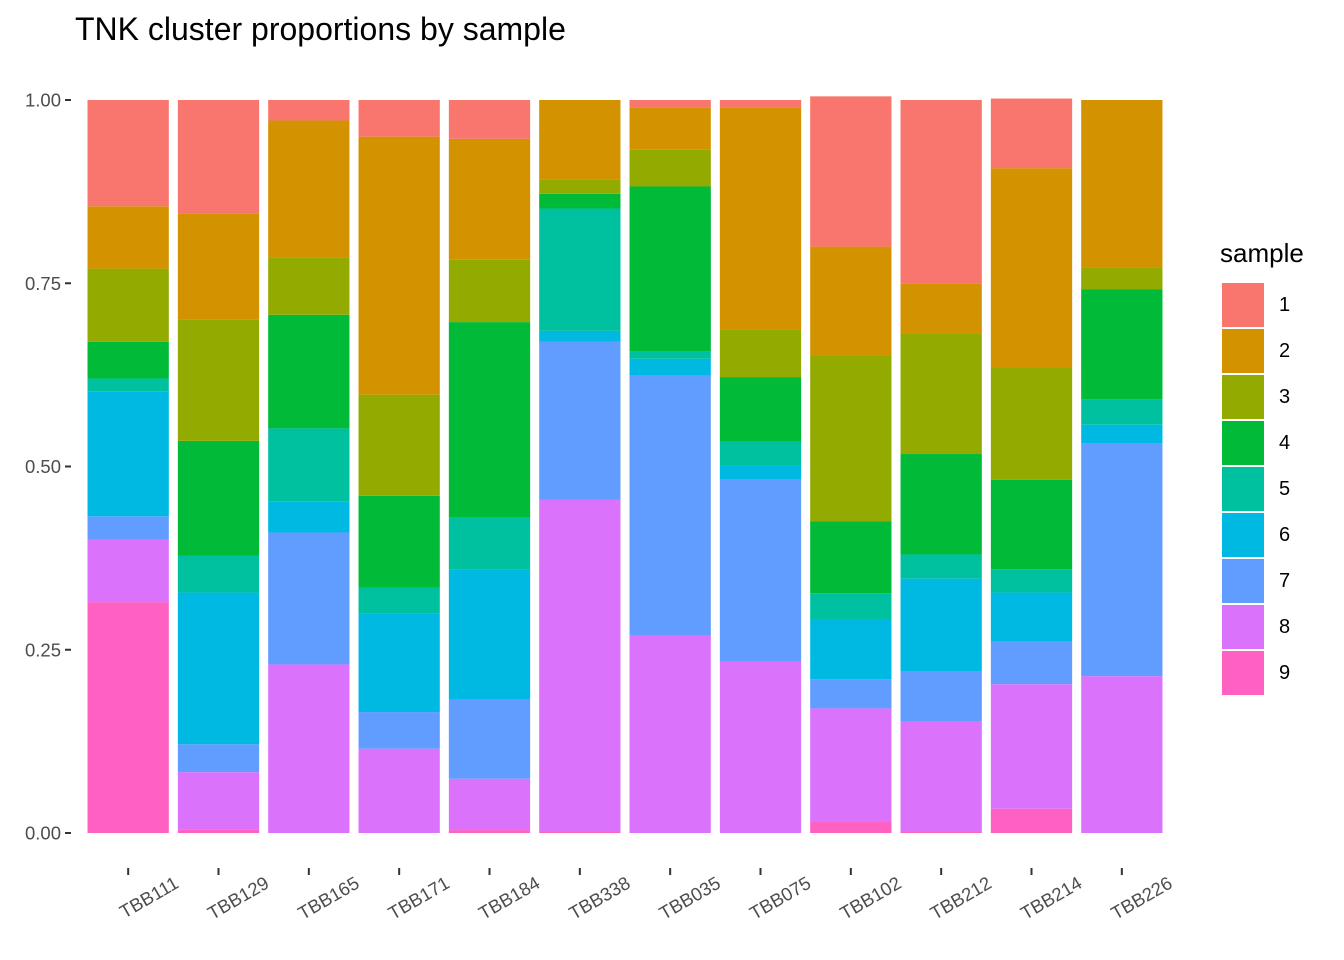  What do you see at coordinates (419, 898) in the screenshot?
I see `x-tick-label: TBB171` at bounding box center [419, 898].